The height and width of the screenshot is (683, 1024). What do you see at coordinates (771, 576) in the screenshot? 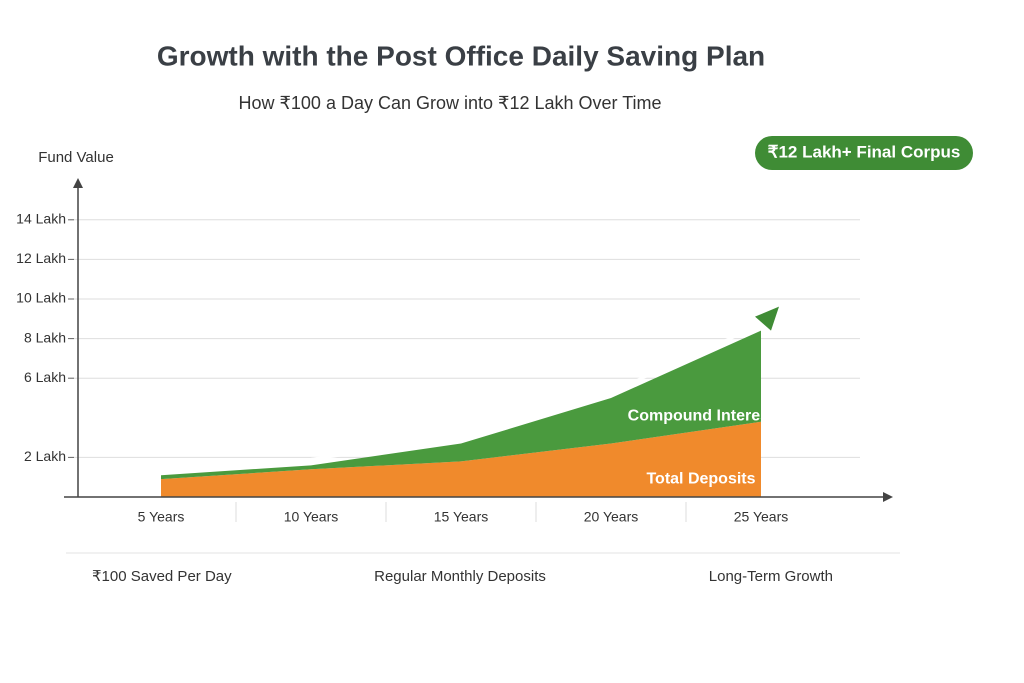
I see `footer-note: Long-Term Growth` at bounding box center [771, 576].